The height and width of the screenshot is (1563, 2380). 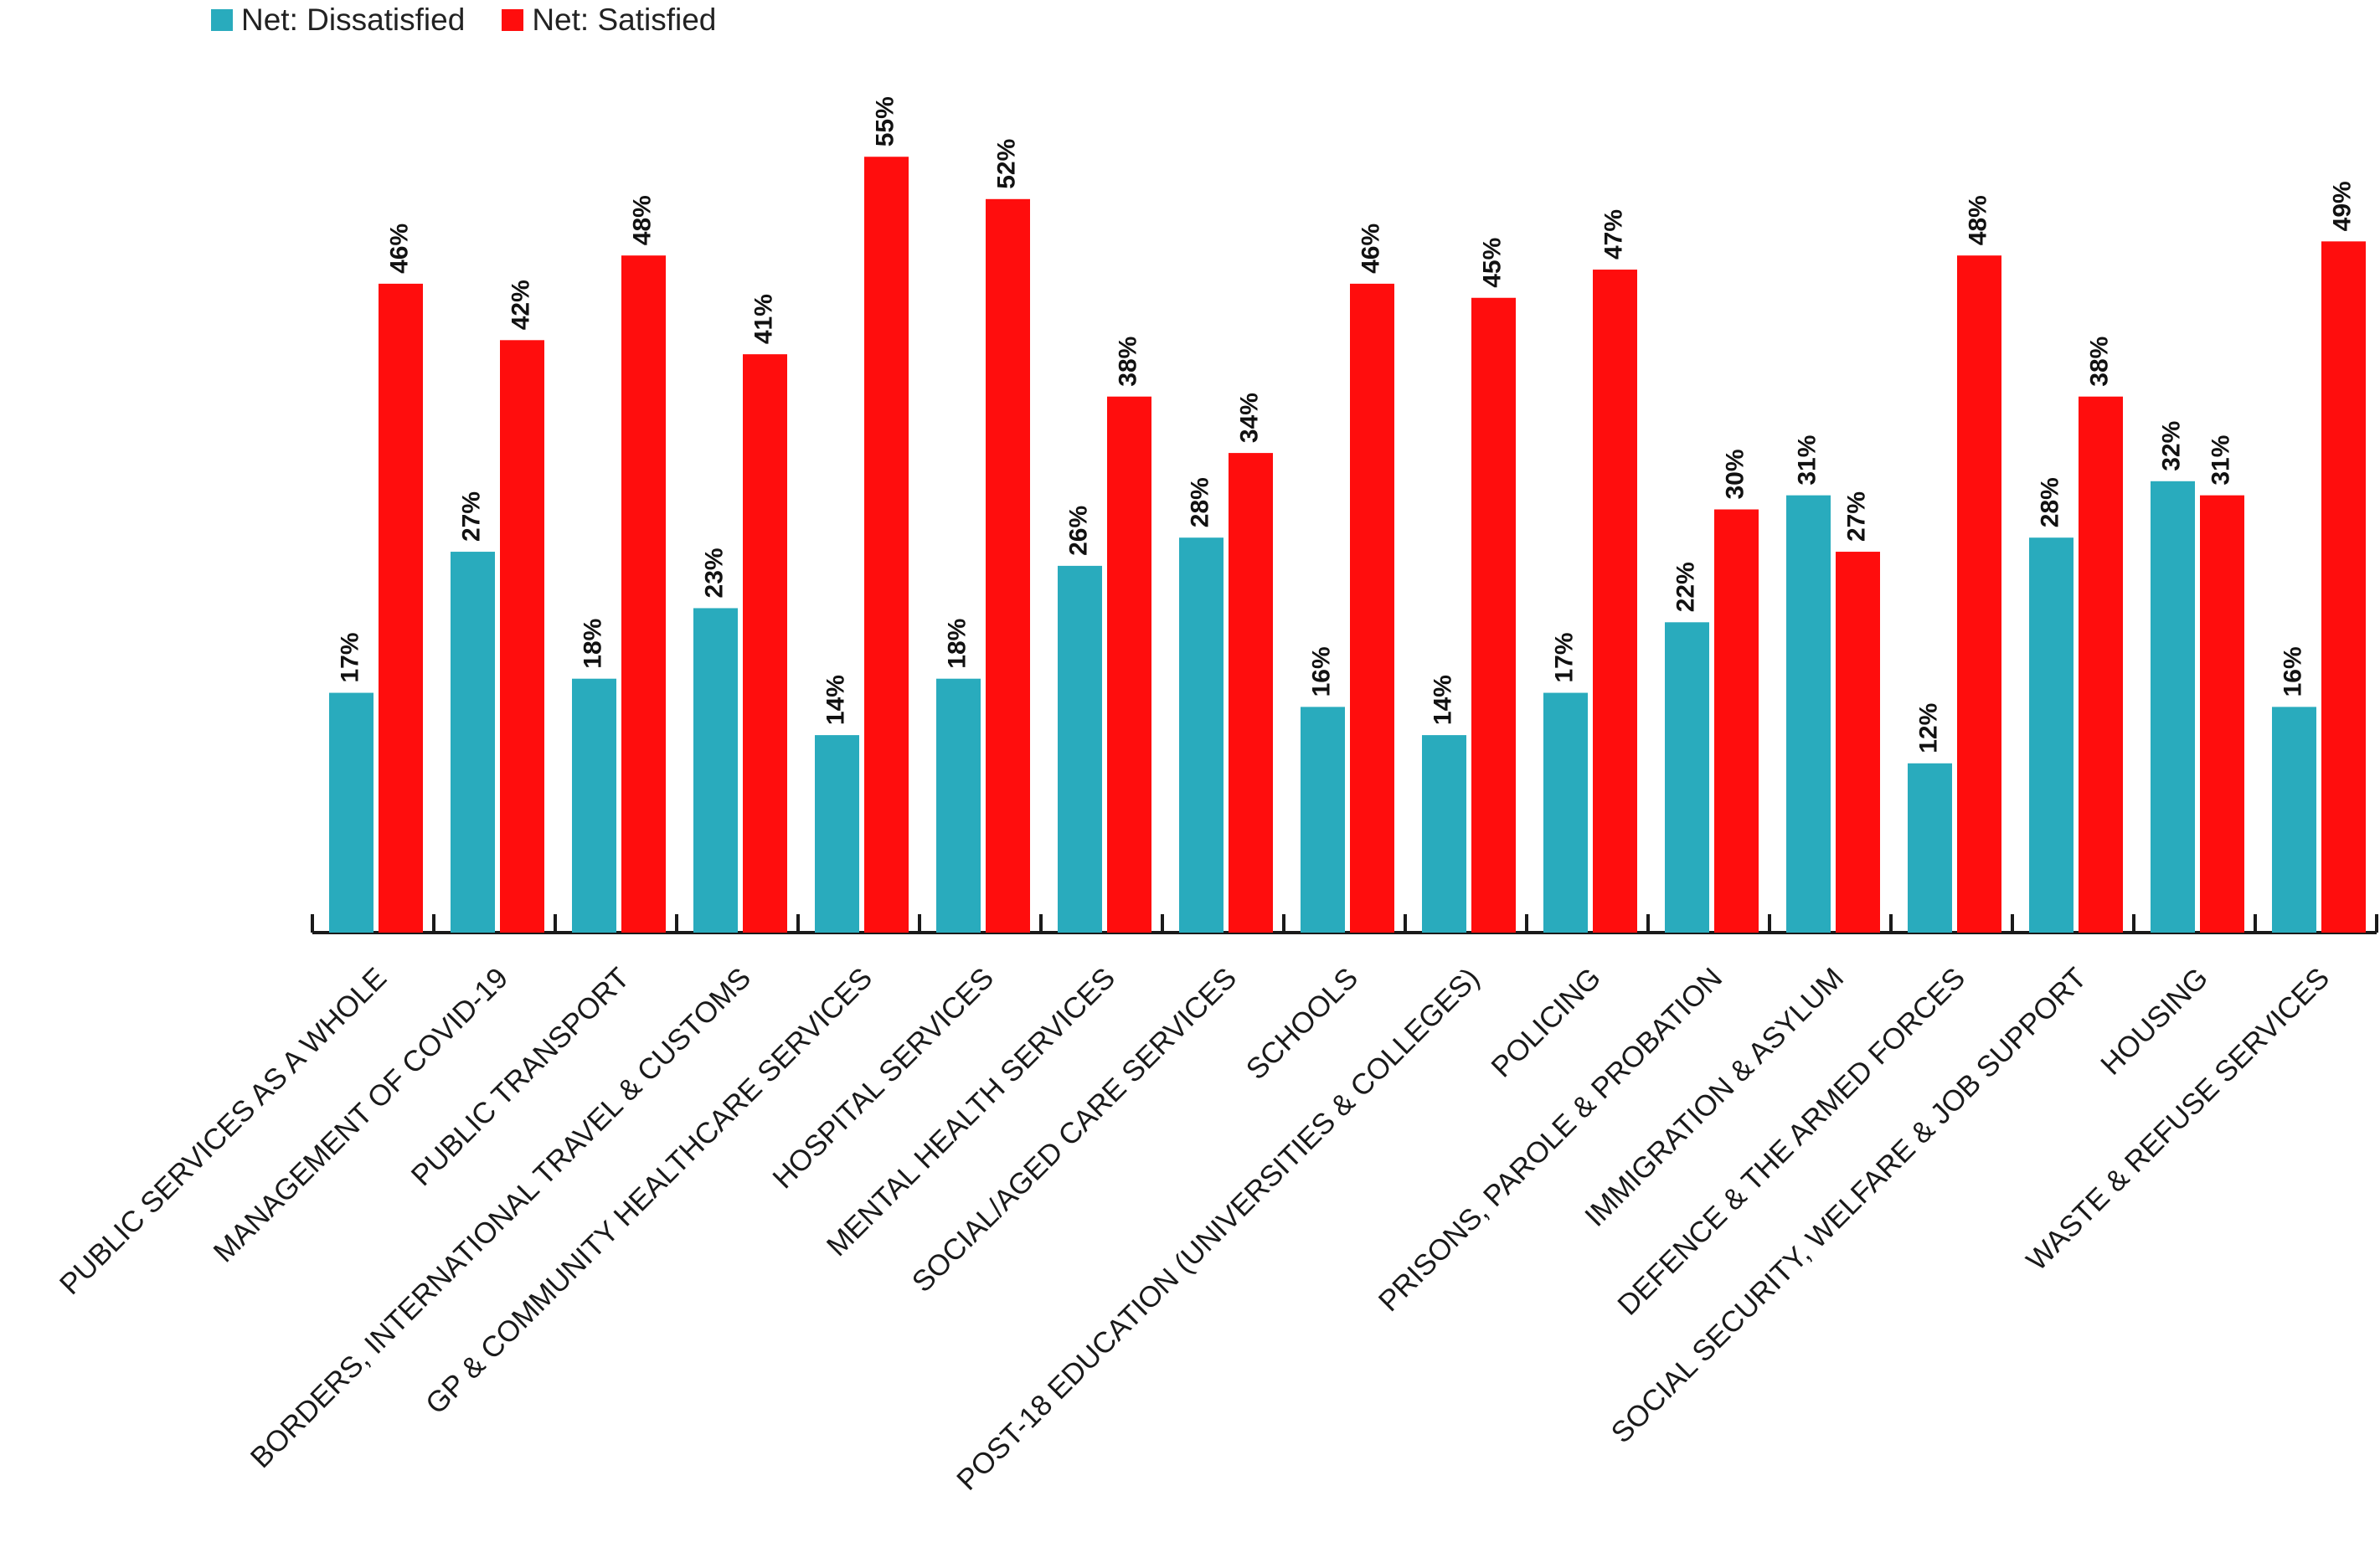 I want to click on data-label-satisfied: 34%, so click(x=1249, y=418).